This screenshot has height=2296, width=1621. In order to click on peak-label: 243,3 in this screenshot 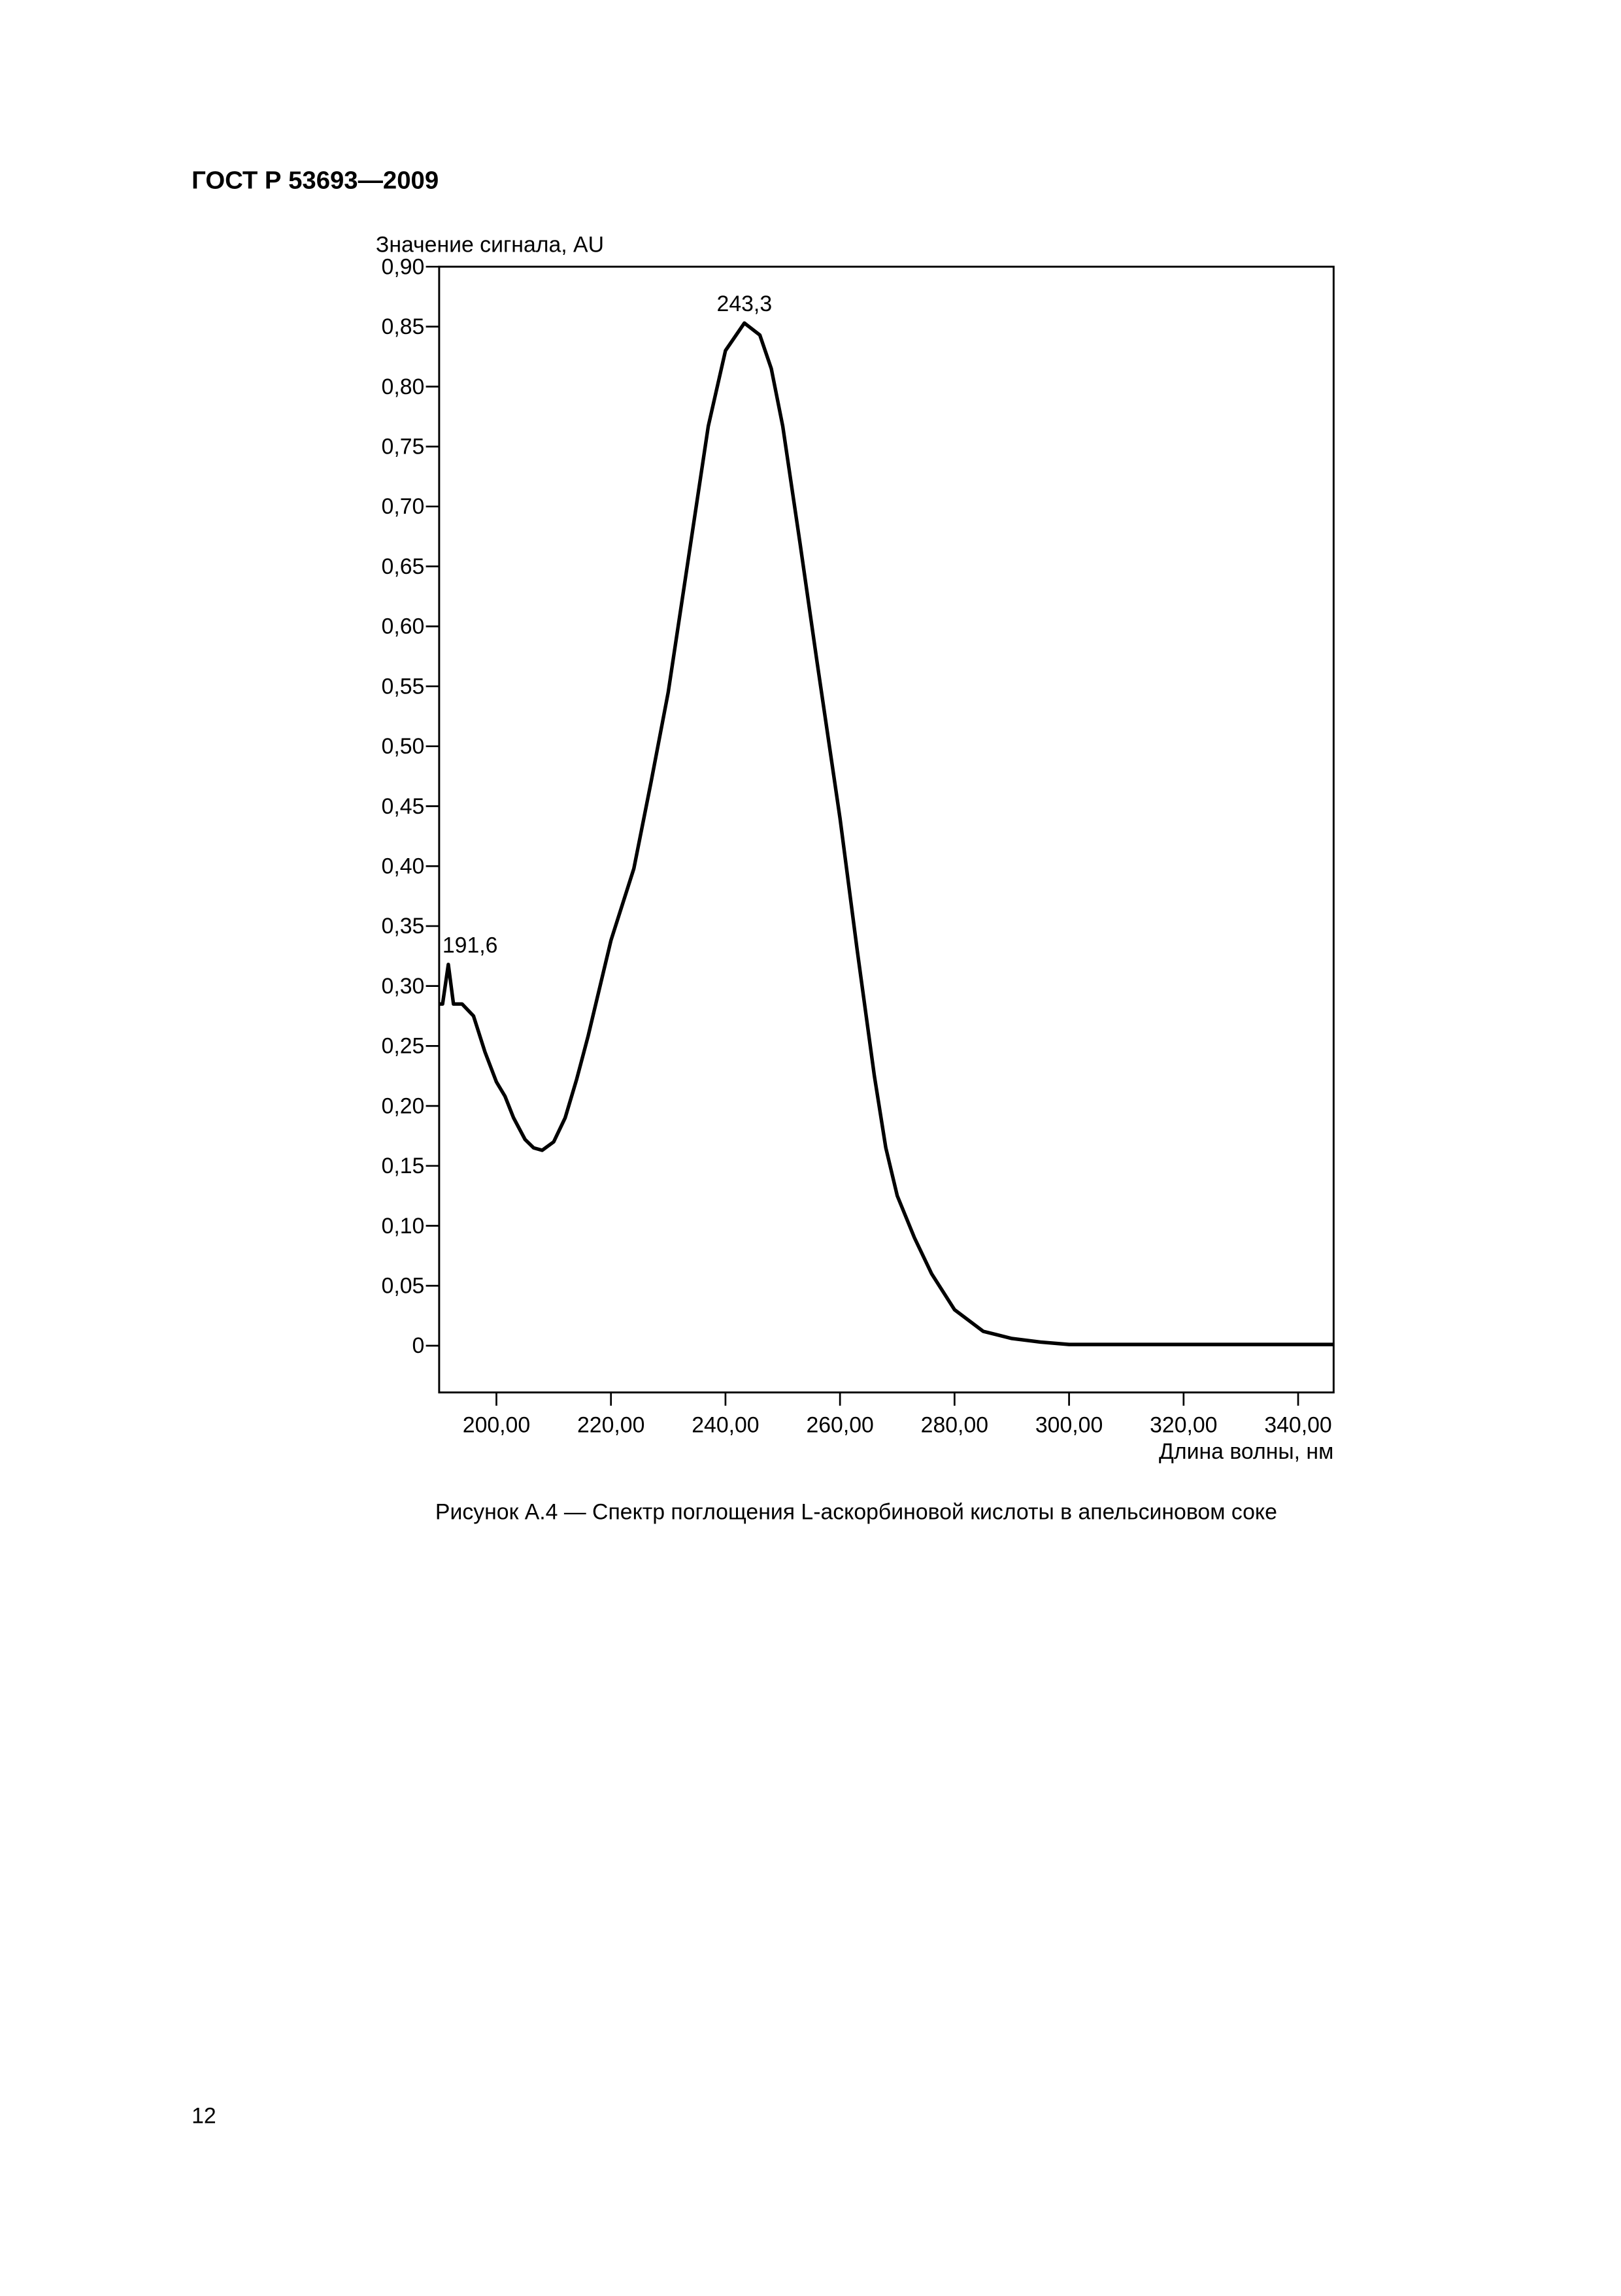, I will do `click(745, 303)`.